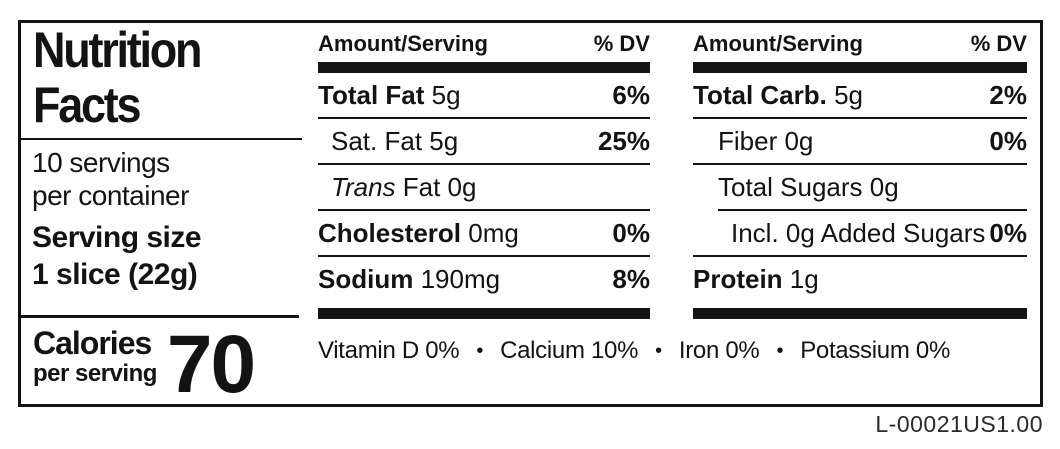 The width and height of the screenshot is (1060, 449). Describe the element at coordinates (631, 94) in the screenshot. I see `total-fat-dv: 6%` at that location.